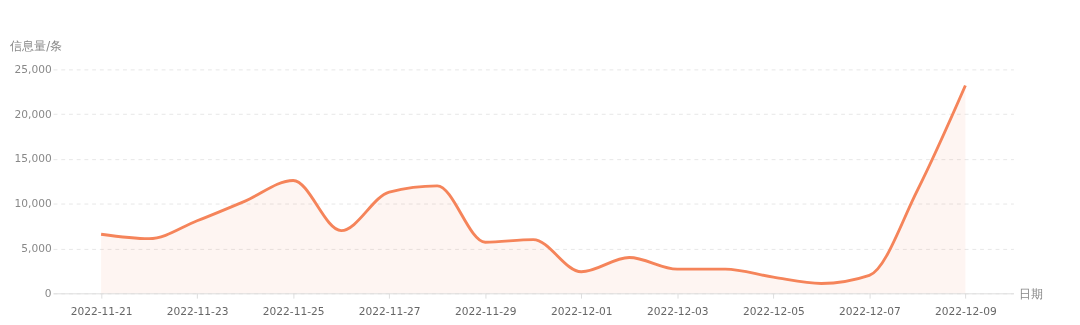  Describe the element at coordinates (581, 312) in the screenshot. I see `x-tick-label: 2022-12-01` at that location.